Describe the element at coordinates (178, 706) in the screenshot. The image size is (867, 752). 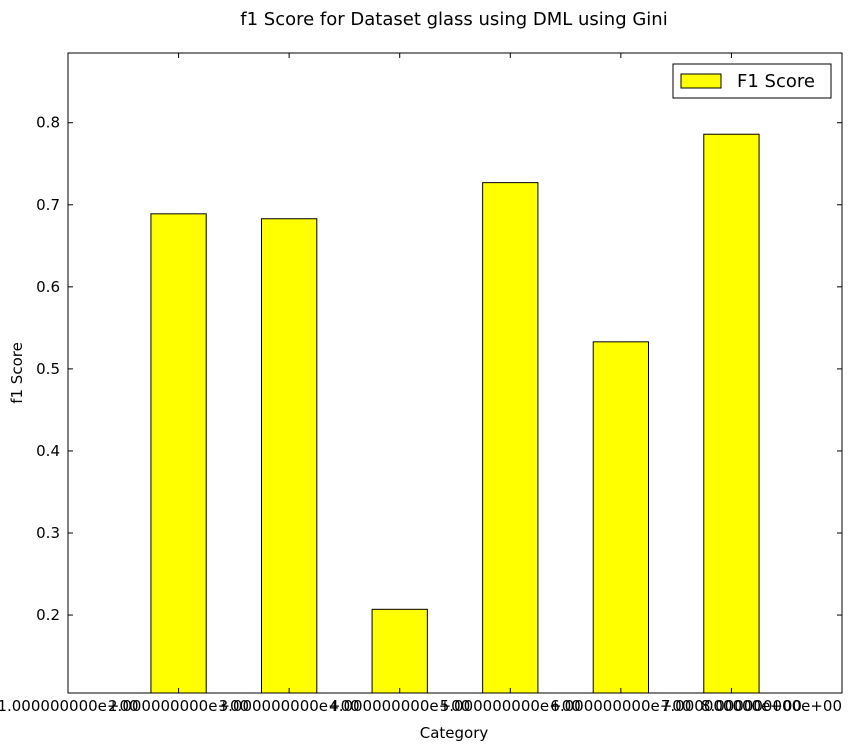
I see `x-tick-label: 2.000000000e+00` at that location.